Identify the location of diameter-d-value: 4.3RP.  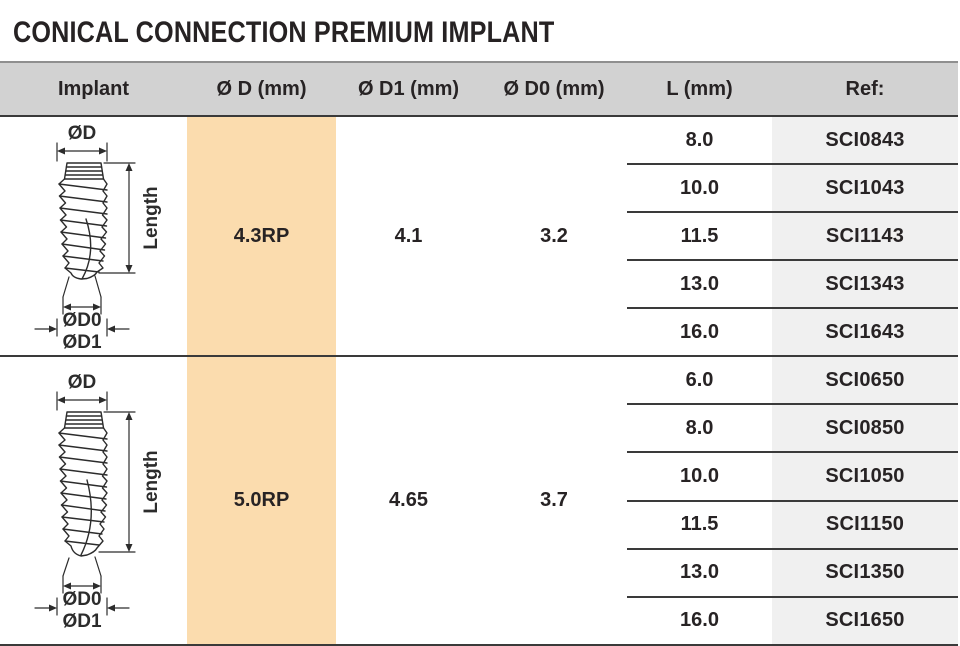
(261, 236).